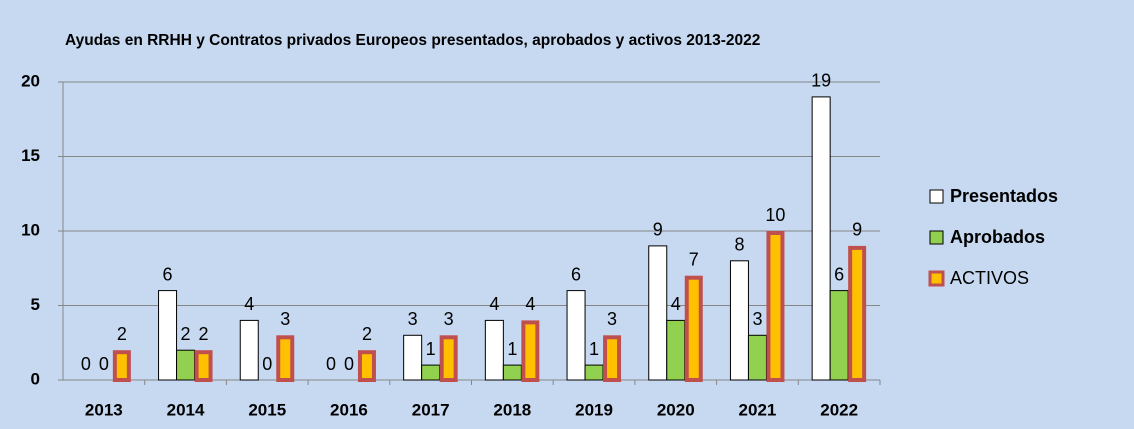 This screenshot has width=1134, height=429. I want to click on x-tick-label: 2019, so click(594, 409).